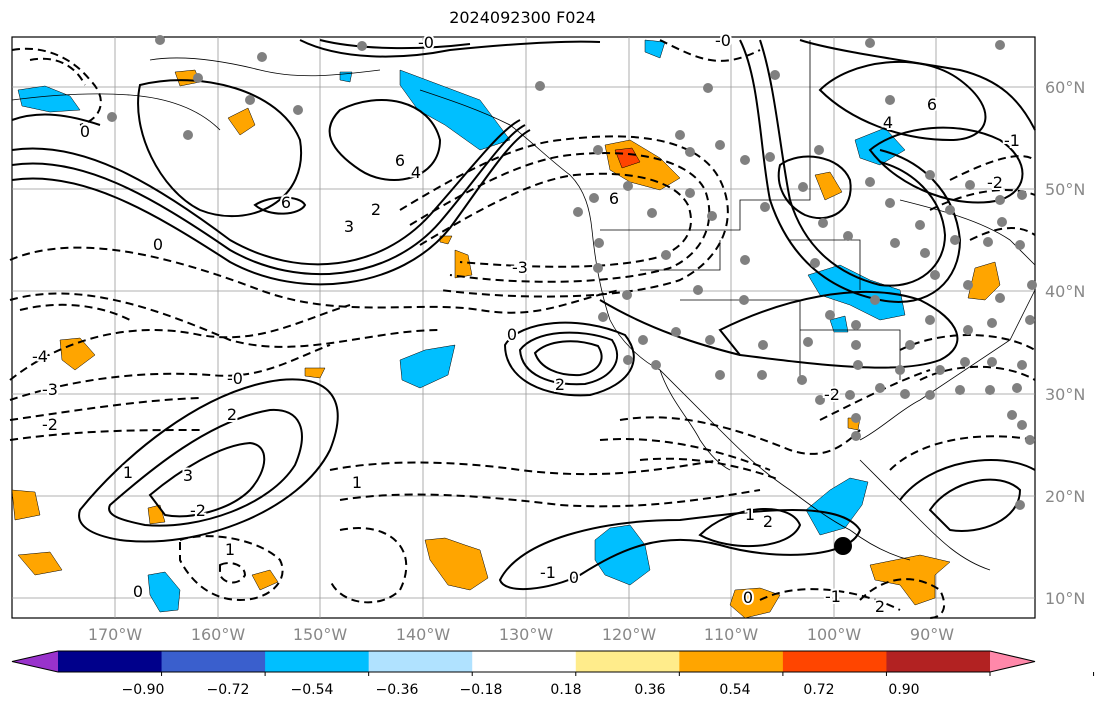 Image resolution: width=1105 pixels, height=712 pixels. Describe the element at coordinates (629, 634) in the screenshot. I see `lon-label-120w: 120°W` at that location.